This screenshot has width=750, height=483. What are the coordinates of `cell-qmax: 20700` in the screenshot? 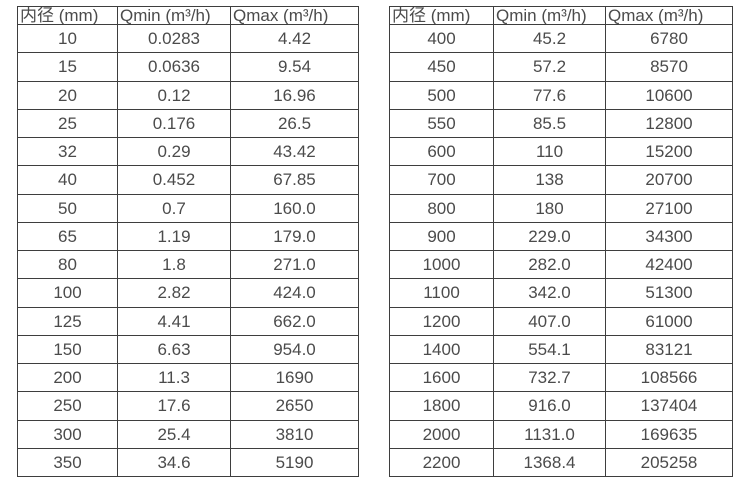 It's located at (669, 180).